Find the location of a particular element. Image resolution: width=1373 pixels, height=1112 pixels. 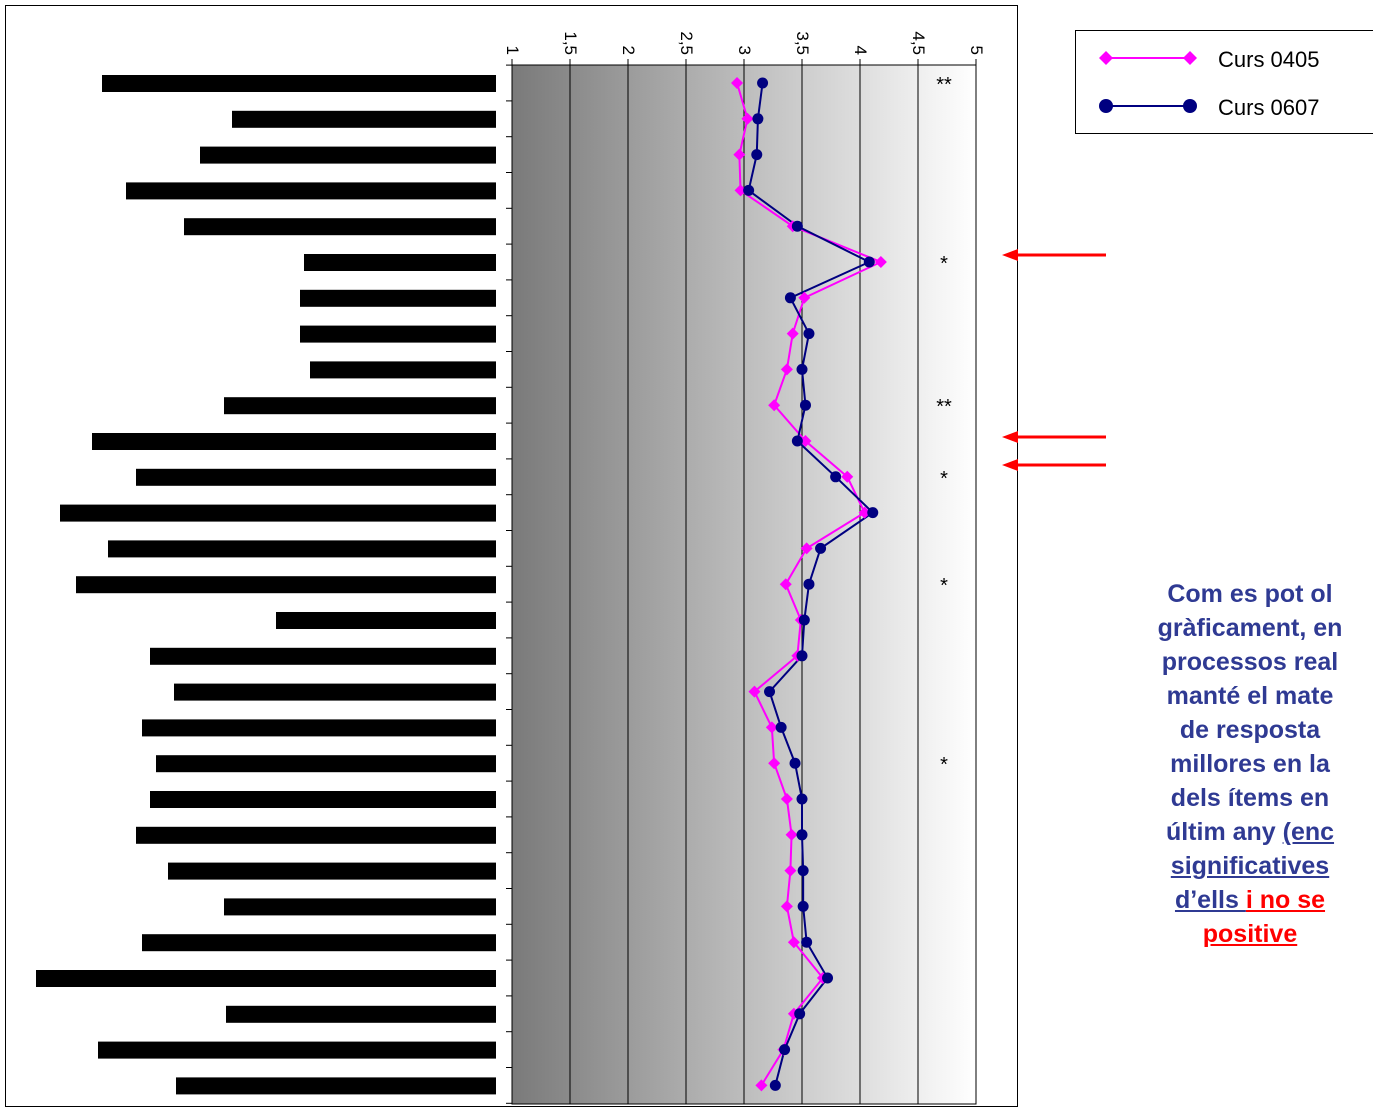

legend-item-curs-0607: Curs 0607 is located at coordinates (1224, 106).